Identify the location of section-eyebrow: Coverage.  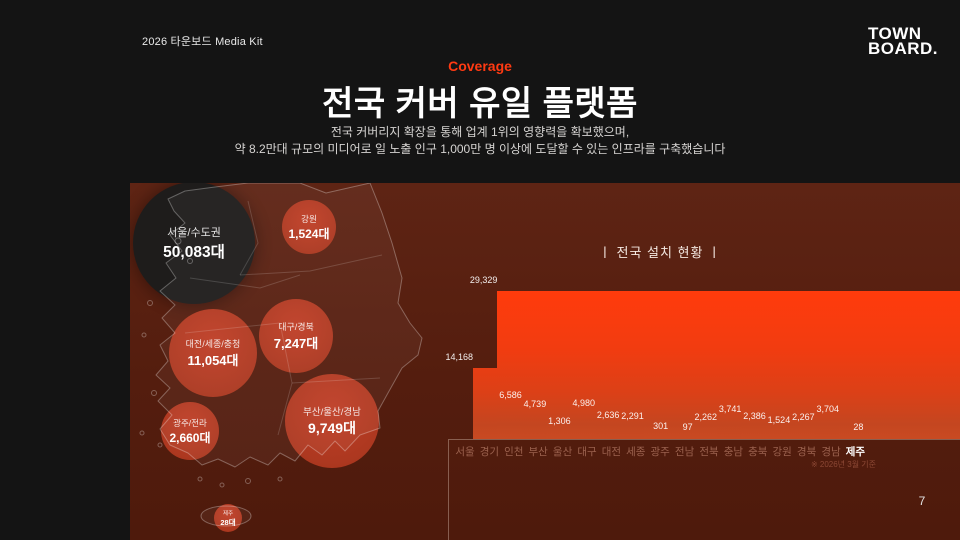
(480, 66).